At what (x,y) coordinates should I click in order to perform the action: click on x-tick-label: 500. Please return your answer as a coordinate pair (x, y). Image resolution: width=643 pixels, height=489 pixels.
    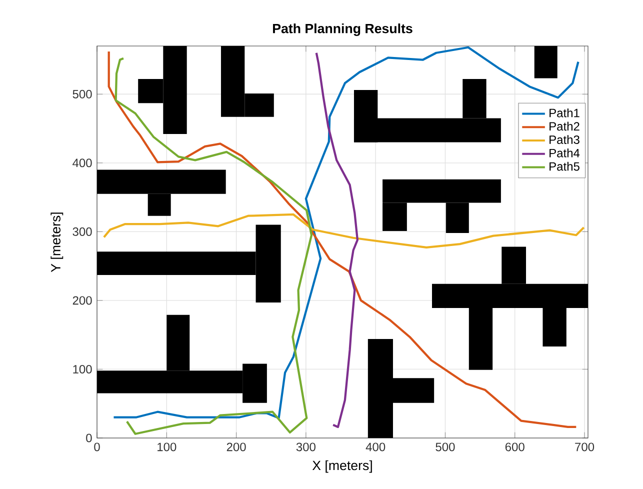
    Looking at the image, I should click on (445, 447).